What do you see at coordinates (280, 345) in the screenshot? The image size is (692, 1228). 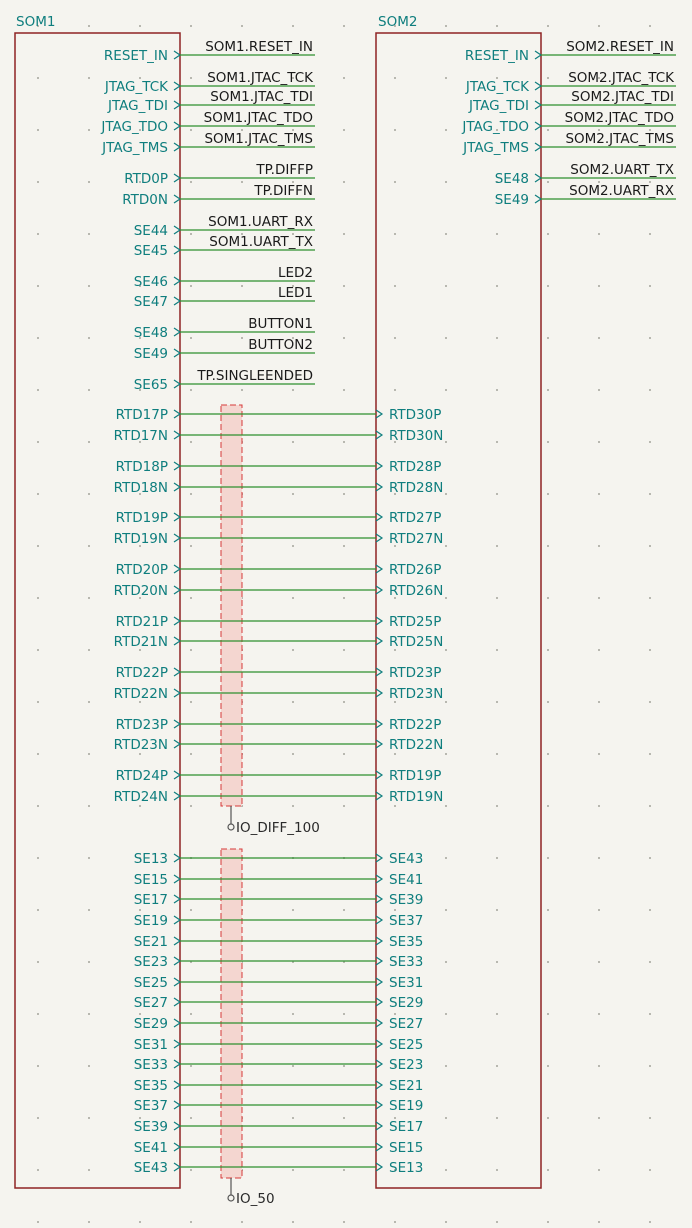 I see `net-label: BUTTON2` at bounding box center [280, 345].